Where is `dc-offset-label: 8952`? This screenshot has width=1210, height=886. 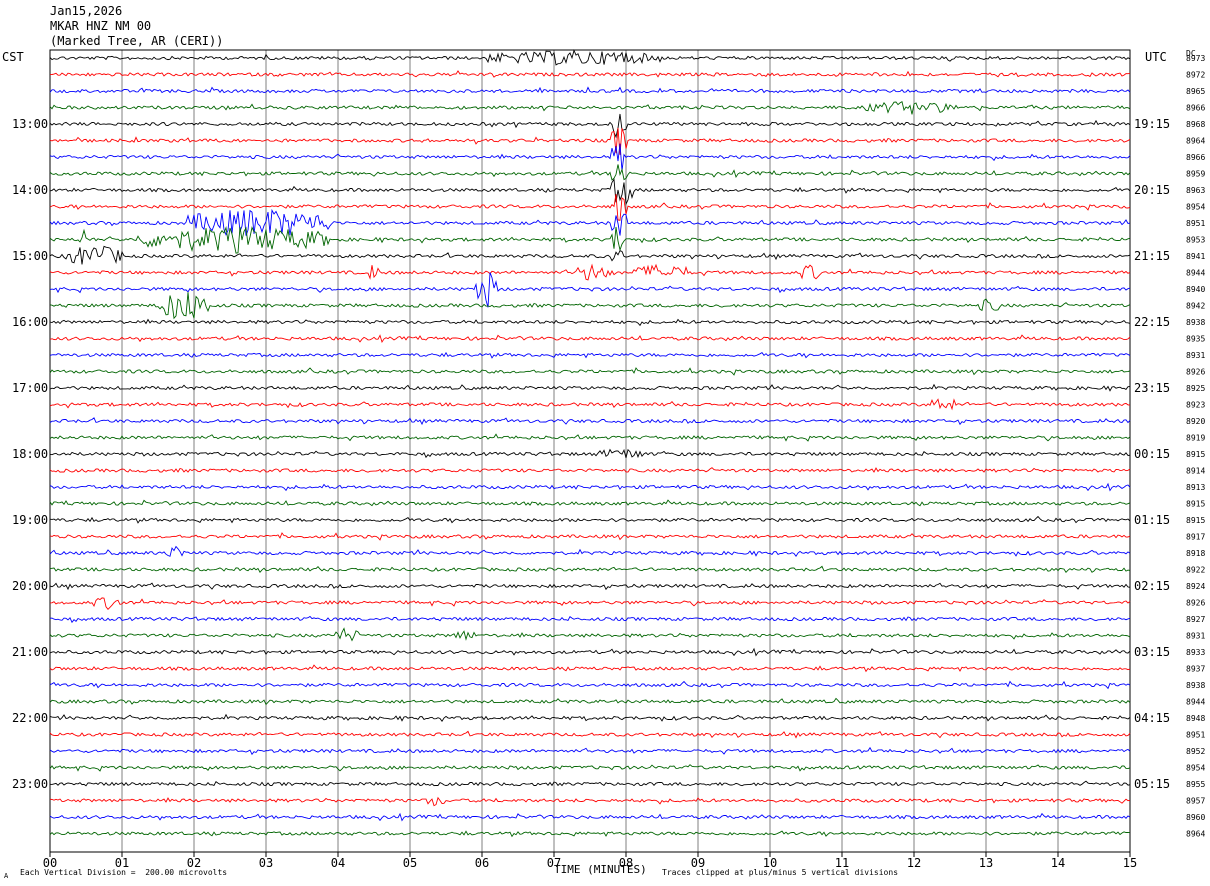
dc-offset-label: 8952 is located at coordinates (1195, 751).